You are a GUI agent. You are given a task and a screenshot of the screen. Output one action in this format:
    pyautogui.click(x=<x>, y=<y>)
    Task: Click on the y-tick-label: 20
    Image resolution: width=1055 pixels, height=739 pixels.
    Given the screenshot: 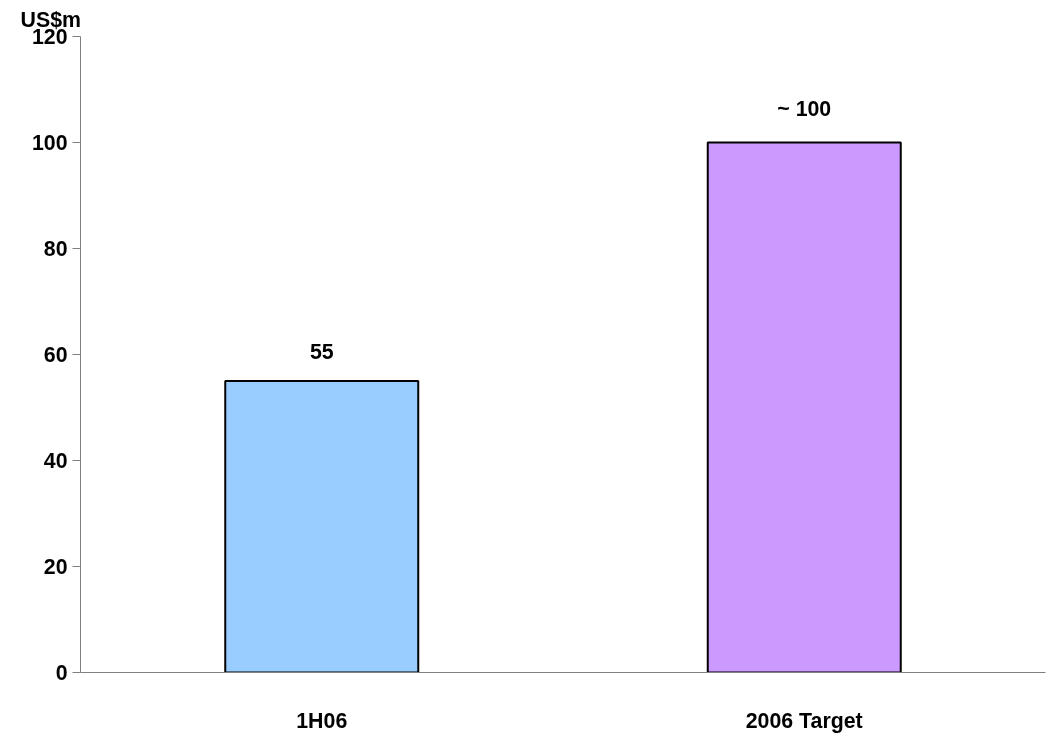 What is the action you would take?
    pyautogui.click(x=55, y=567)
    